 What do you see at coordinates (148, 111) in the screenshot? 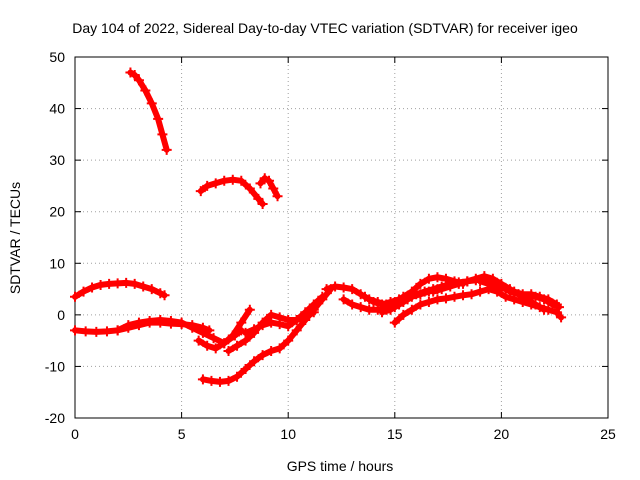
I see `series-arc1` at bounding box center [148, 111].